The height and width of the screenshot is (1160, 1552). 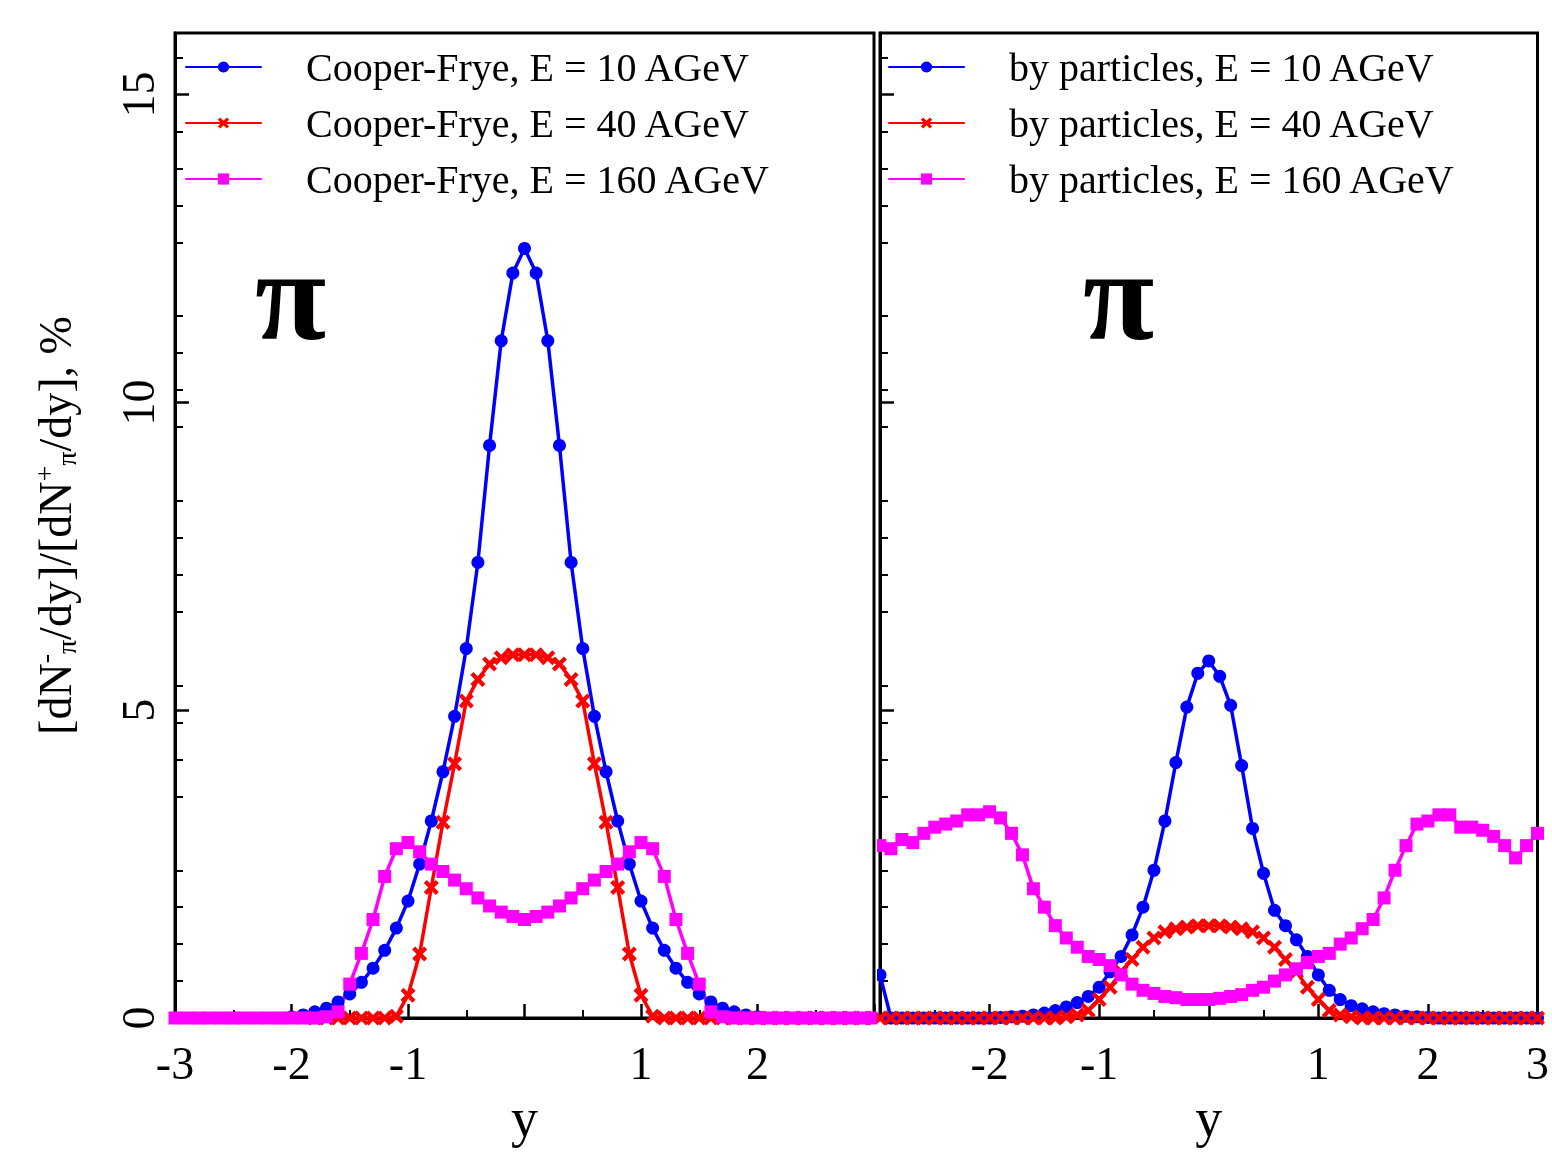 What do you see at coordinates (527, 67) in the screenshot?
I see `legend-label: Cooper-Frye, E = 10 AGeV` at bounding box center [527, 67].